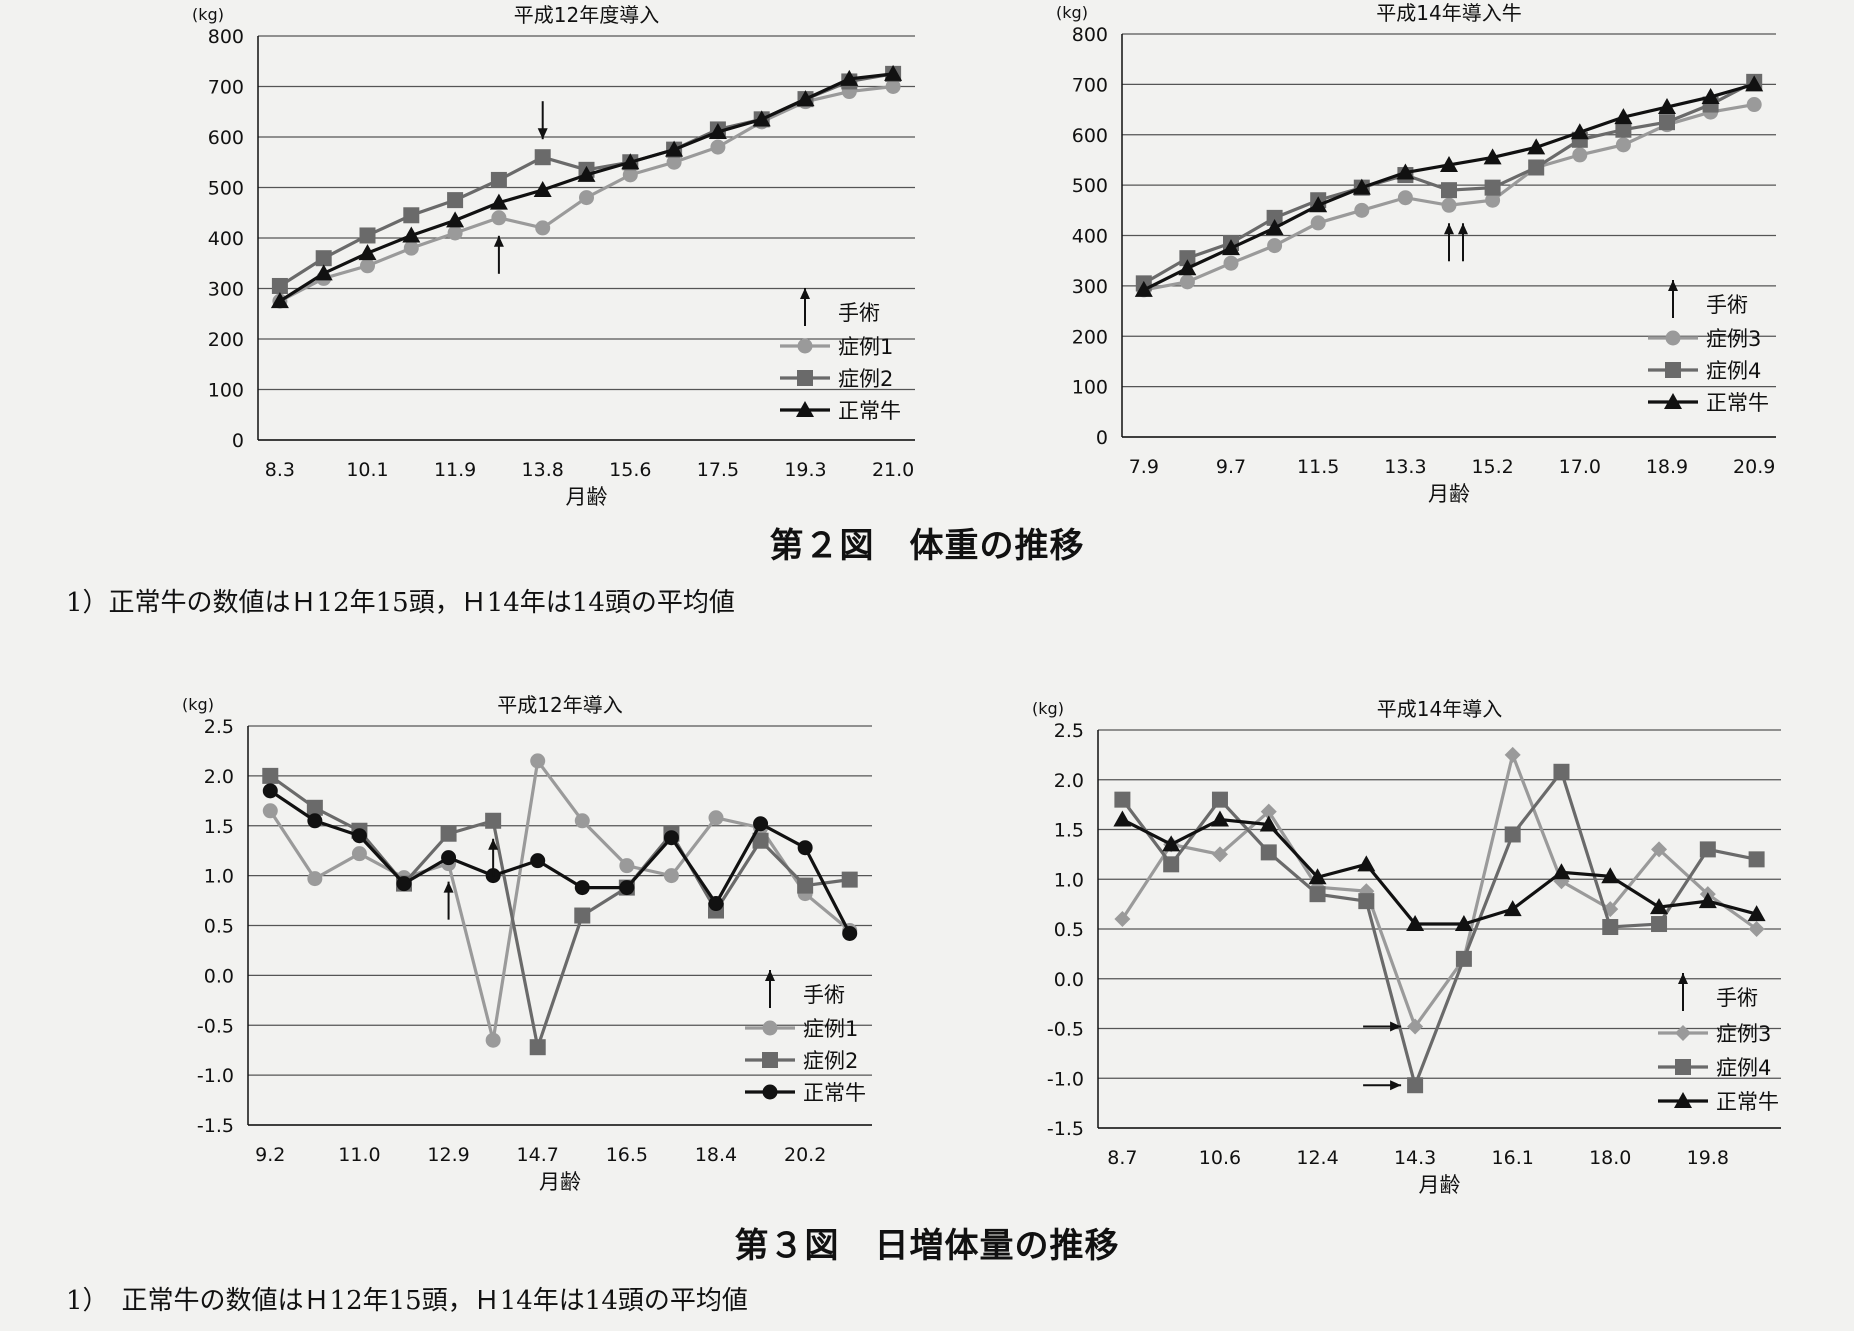  What do you see at coordinates (1754, 467) in the screenshot?
I see `x-tick-label: 20.9` at bounding box center [1754, 467].